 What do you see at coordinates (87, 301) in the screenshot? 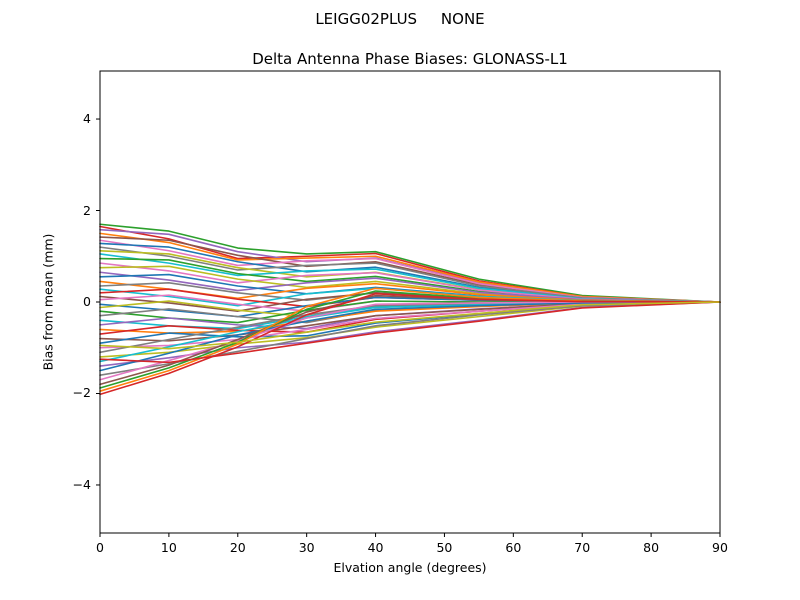
I see `y-tick-label: 0` at bounding box center [87, 301].